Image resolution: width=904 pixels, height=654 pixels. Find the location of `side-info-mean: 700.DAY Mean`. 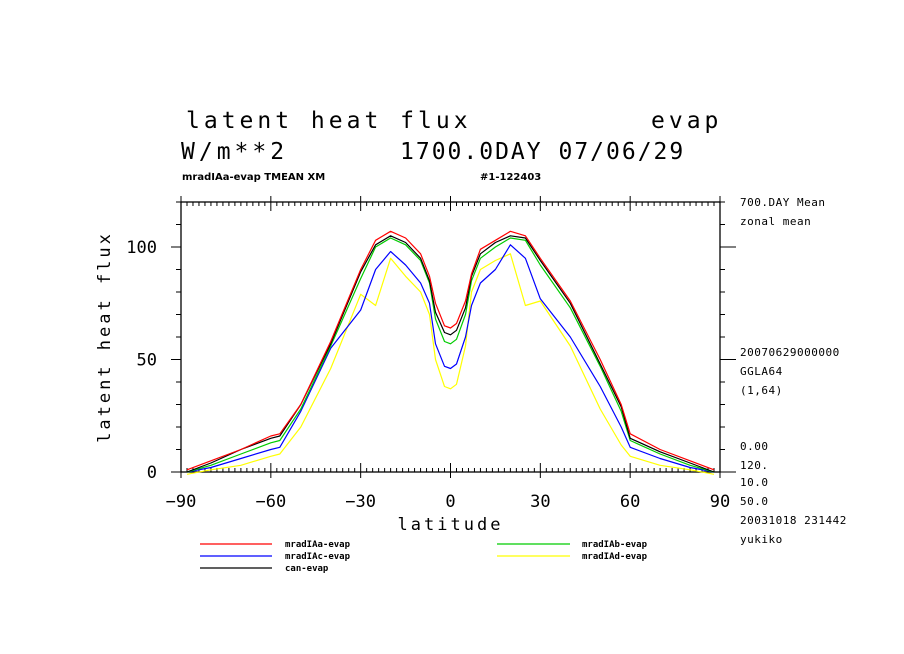

side-info-mean: 700.DAY Mean is located at coordinates (783, 202).